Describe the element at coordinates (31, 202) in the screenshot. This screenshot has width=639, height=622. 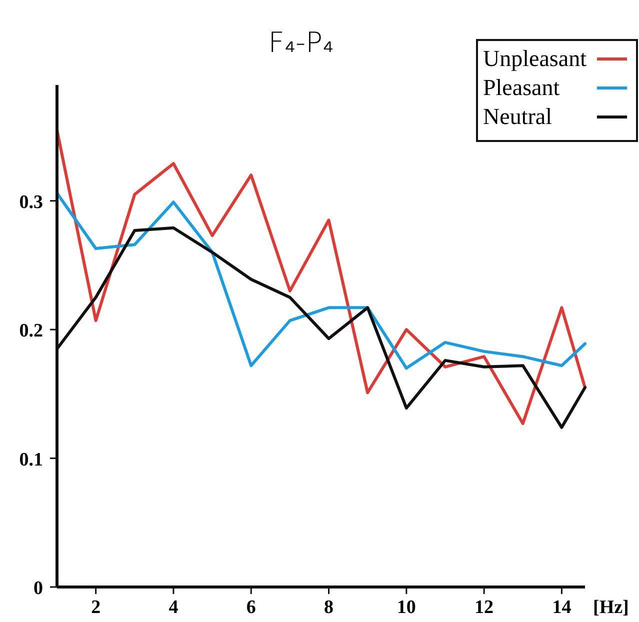
I see `y-tick-label: 0.3` at that location.